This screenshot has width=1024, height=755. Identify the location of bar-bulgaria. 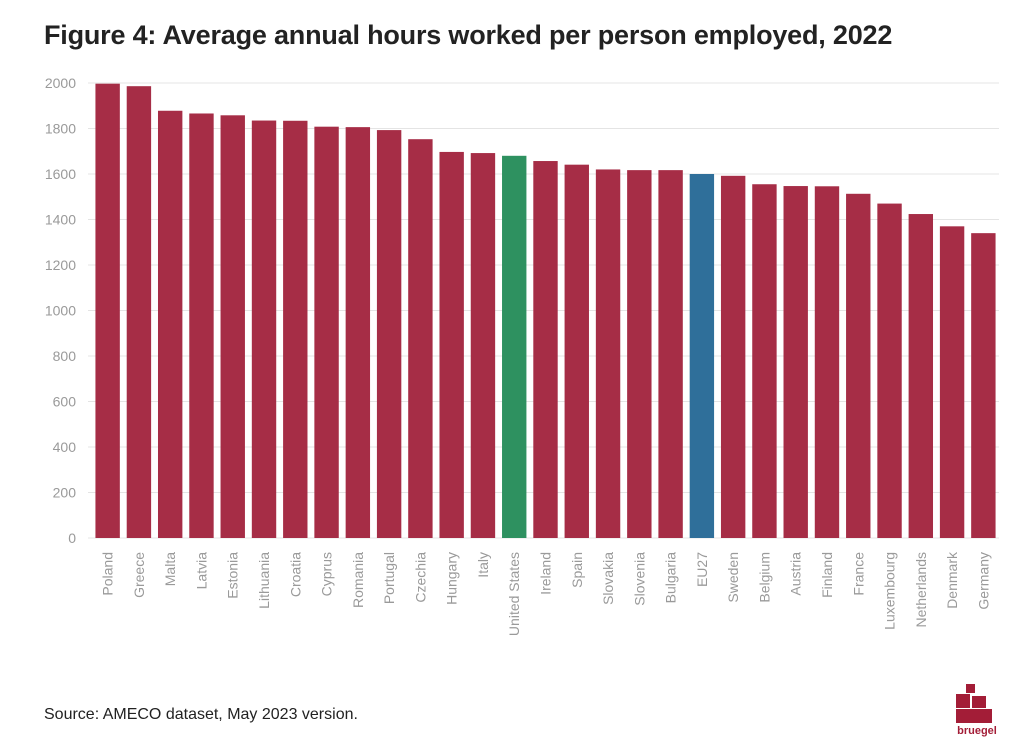
(670, 354).